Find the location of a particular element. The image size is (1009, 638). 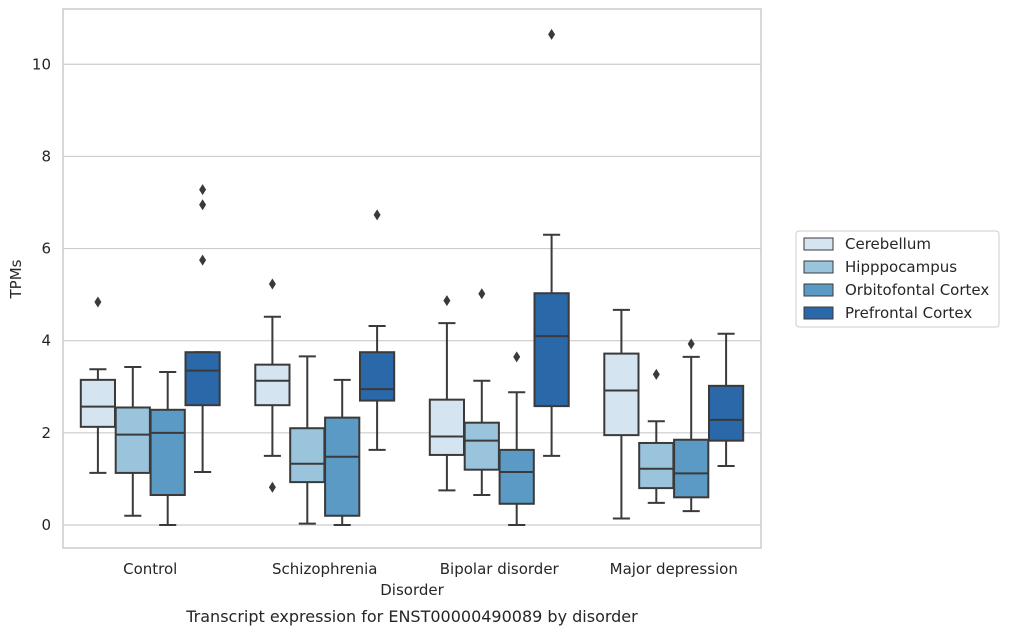

x-tick-label: Major depression is located at coordinates (674, 569).